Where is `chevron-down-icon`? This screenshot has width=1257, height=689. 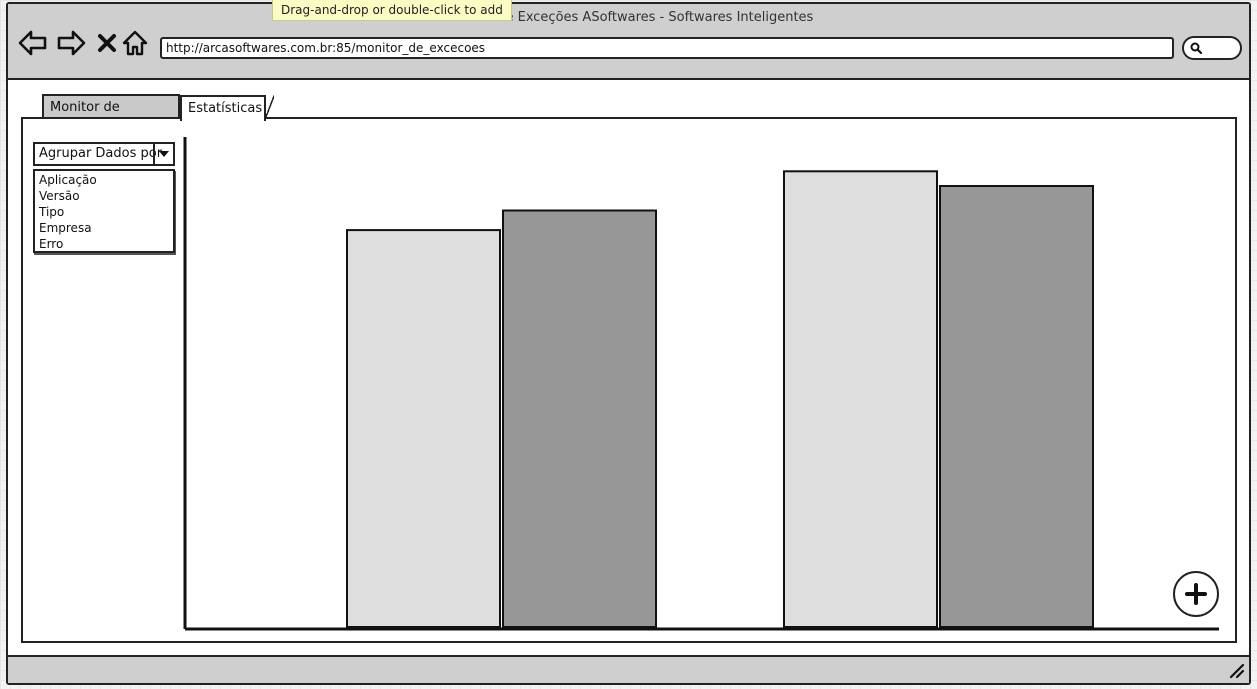 chevron-down-icon is located at coordinates (163, 154).